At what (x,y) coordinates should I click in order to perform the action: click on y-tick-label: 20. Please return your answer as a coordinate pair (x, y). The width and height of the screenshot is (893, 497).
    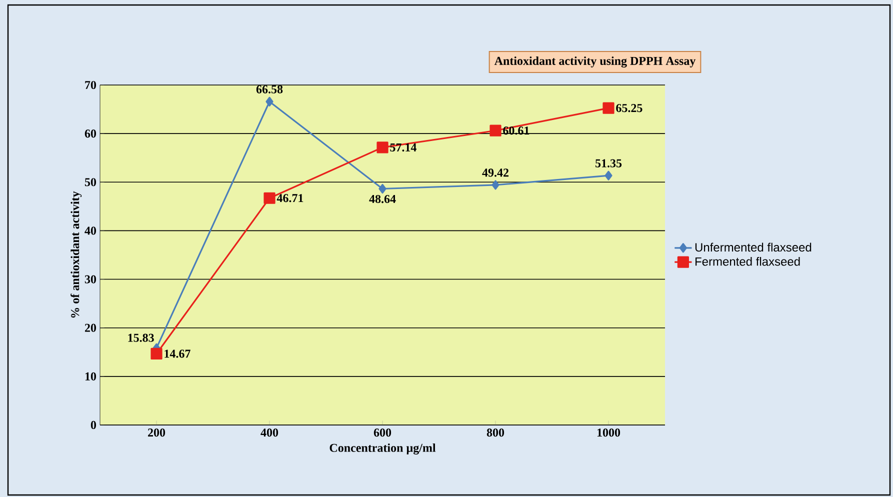
    Looking at the image, I should click on (90, 328).